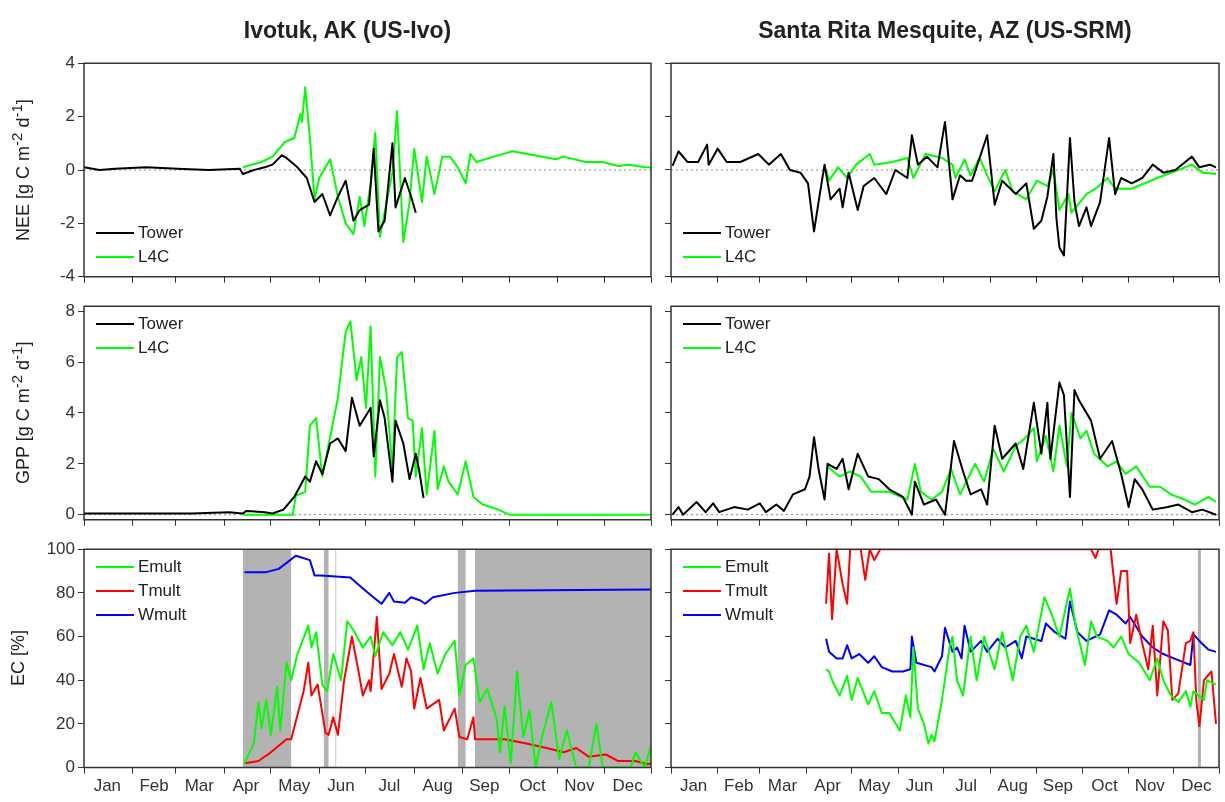 Image resolution: width=1225 pixels, height=802 pixels. What do you see at coordinates (60, 548) in the screenshot?
I see `y-tick-label: 100` at bounding box center [60, 548].